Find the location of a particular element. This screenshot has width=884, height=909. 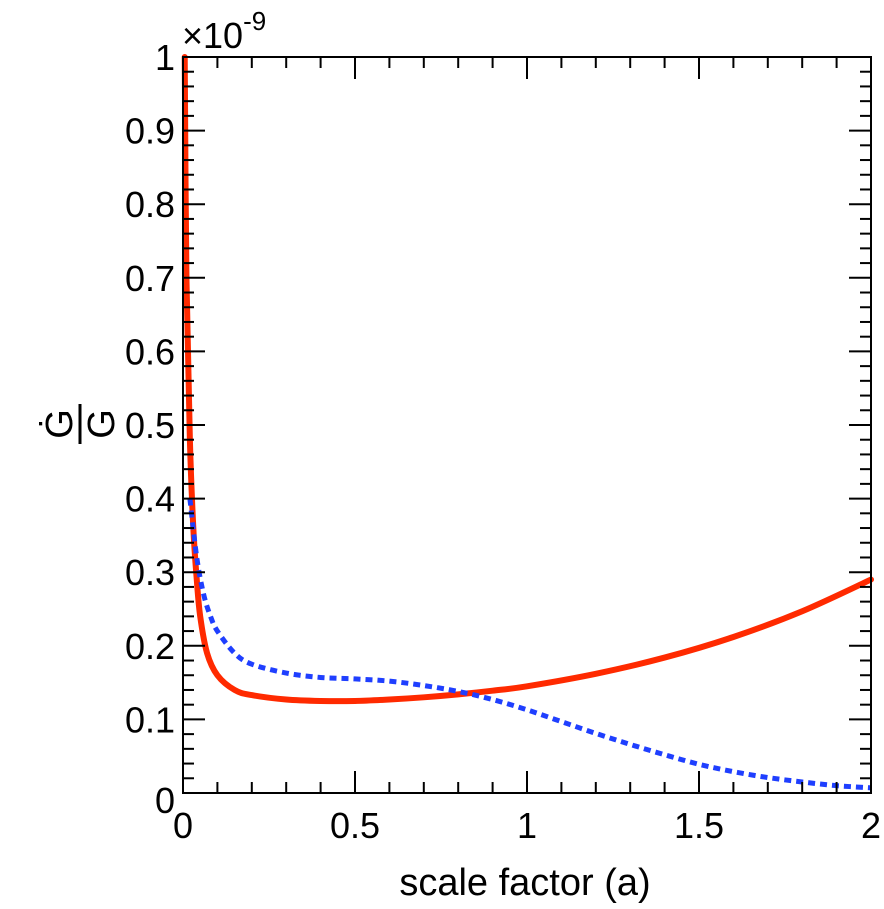

y-tick-label: 1 is located at coordinates (165, 57).